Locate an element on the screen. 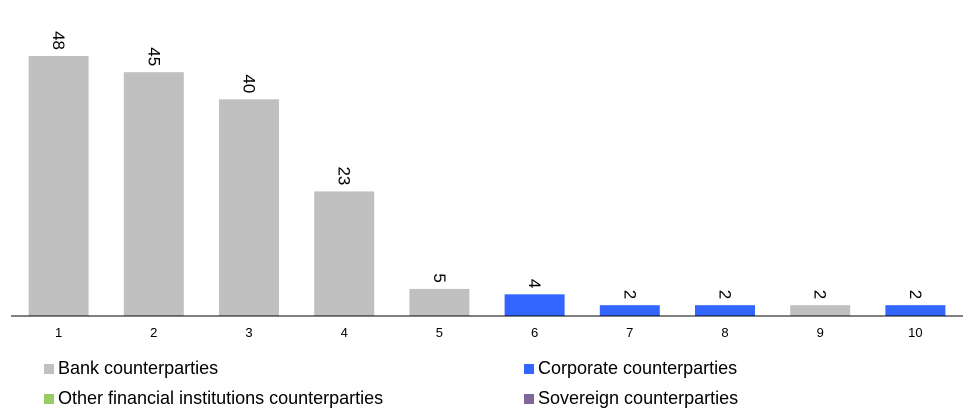  x-tick-label-1: 1 is located at coordinates (58, 332).